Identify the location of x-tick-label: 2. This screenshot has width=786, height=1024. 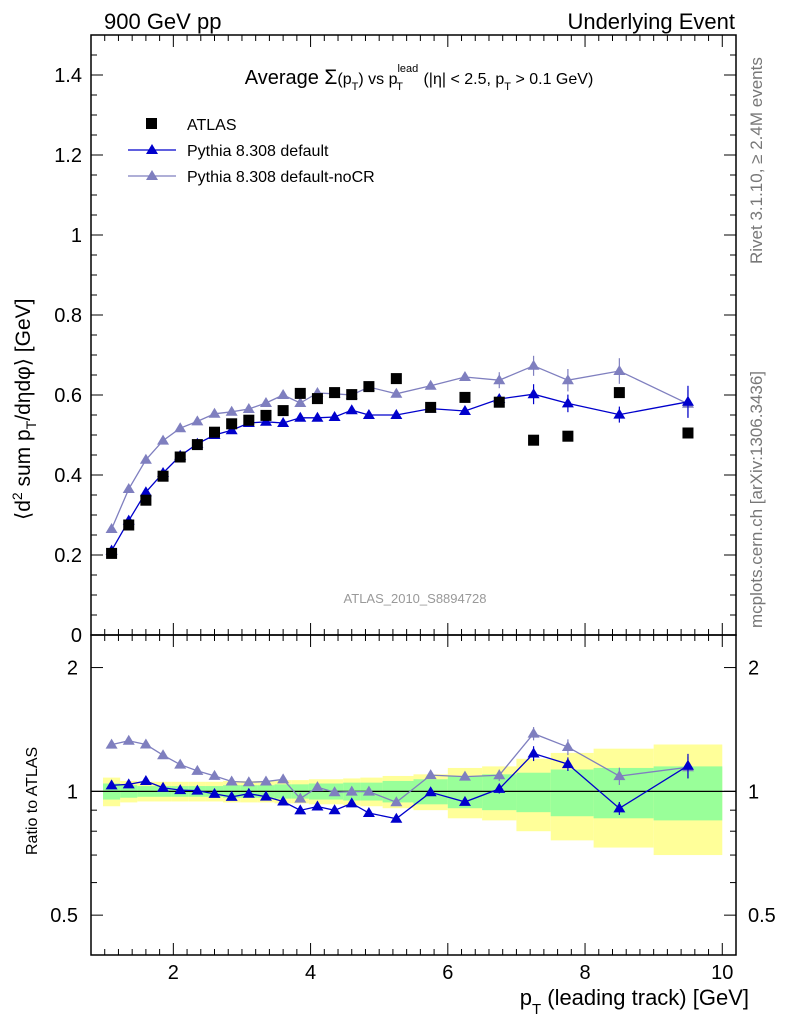
(173, 973).